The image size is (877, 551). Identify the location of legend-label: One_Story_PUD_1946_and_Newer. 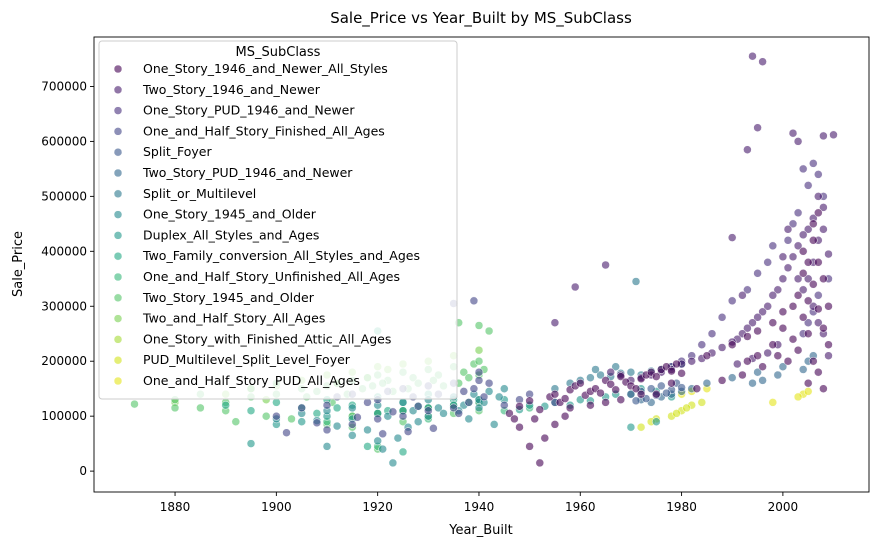
(249, 110).